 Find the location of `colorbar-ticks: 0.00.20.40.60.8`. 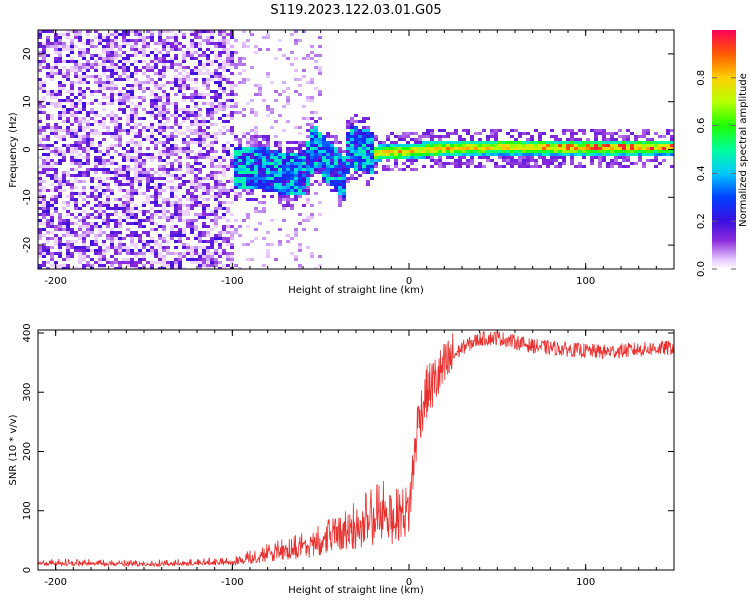

colorbar-ticks: 0.00.20.40.60.8 is located at coordinates (716, 173).